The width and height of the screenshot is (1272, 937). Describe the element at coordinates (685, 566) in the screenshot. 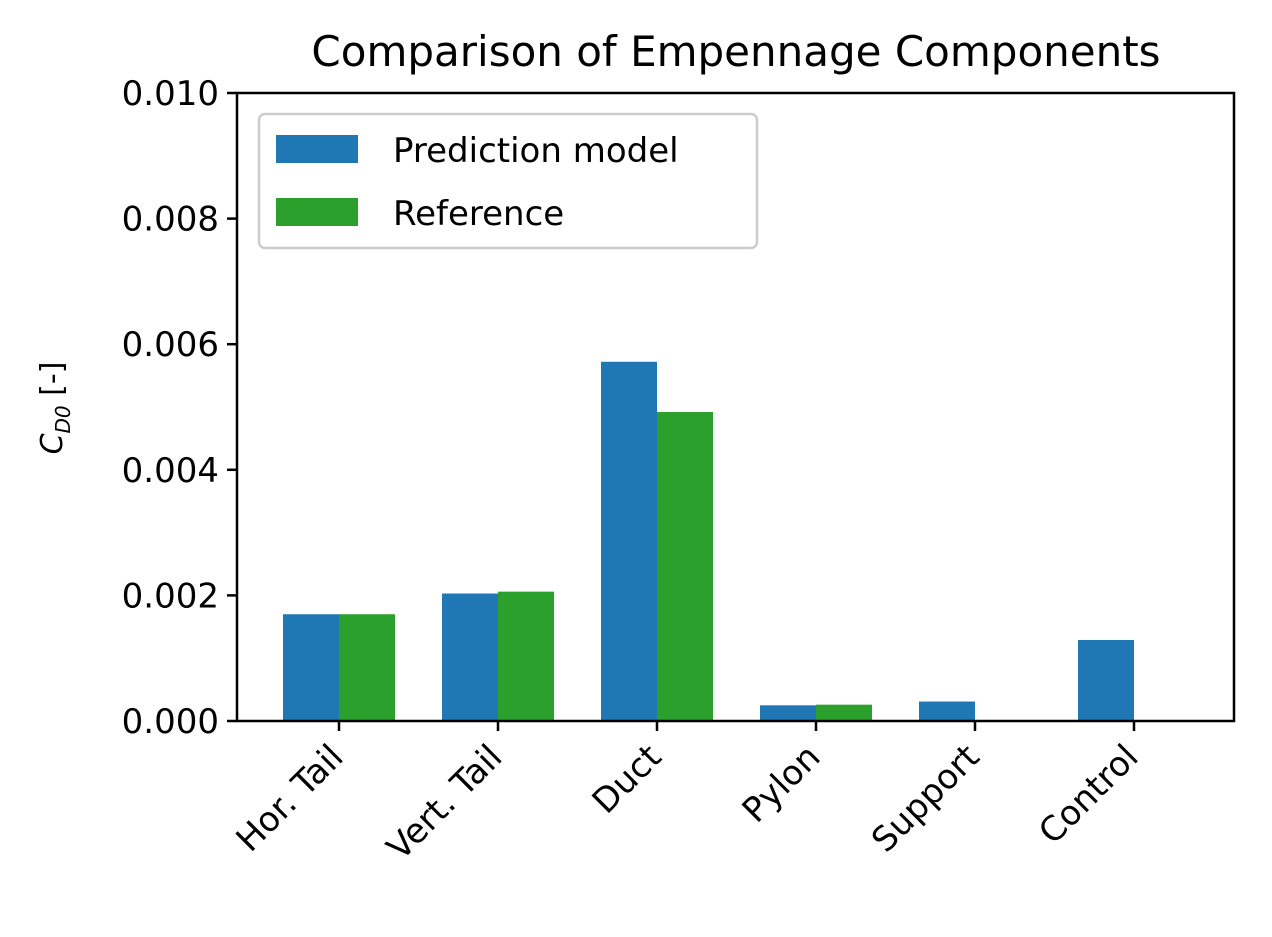

I see `bar-reference-duct` at that location.